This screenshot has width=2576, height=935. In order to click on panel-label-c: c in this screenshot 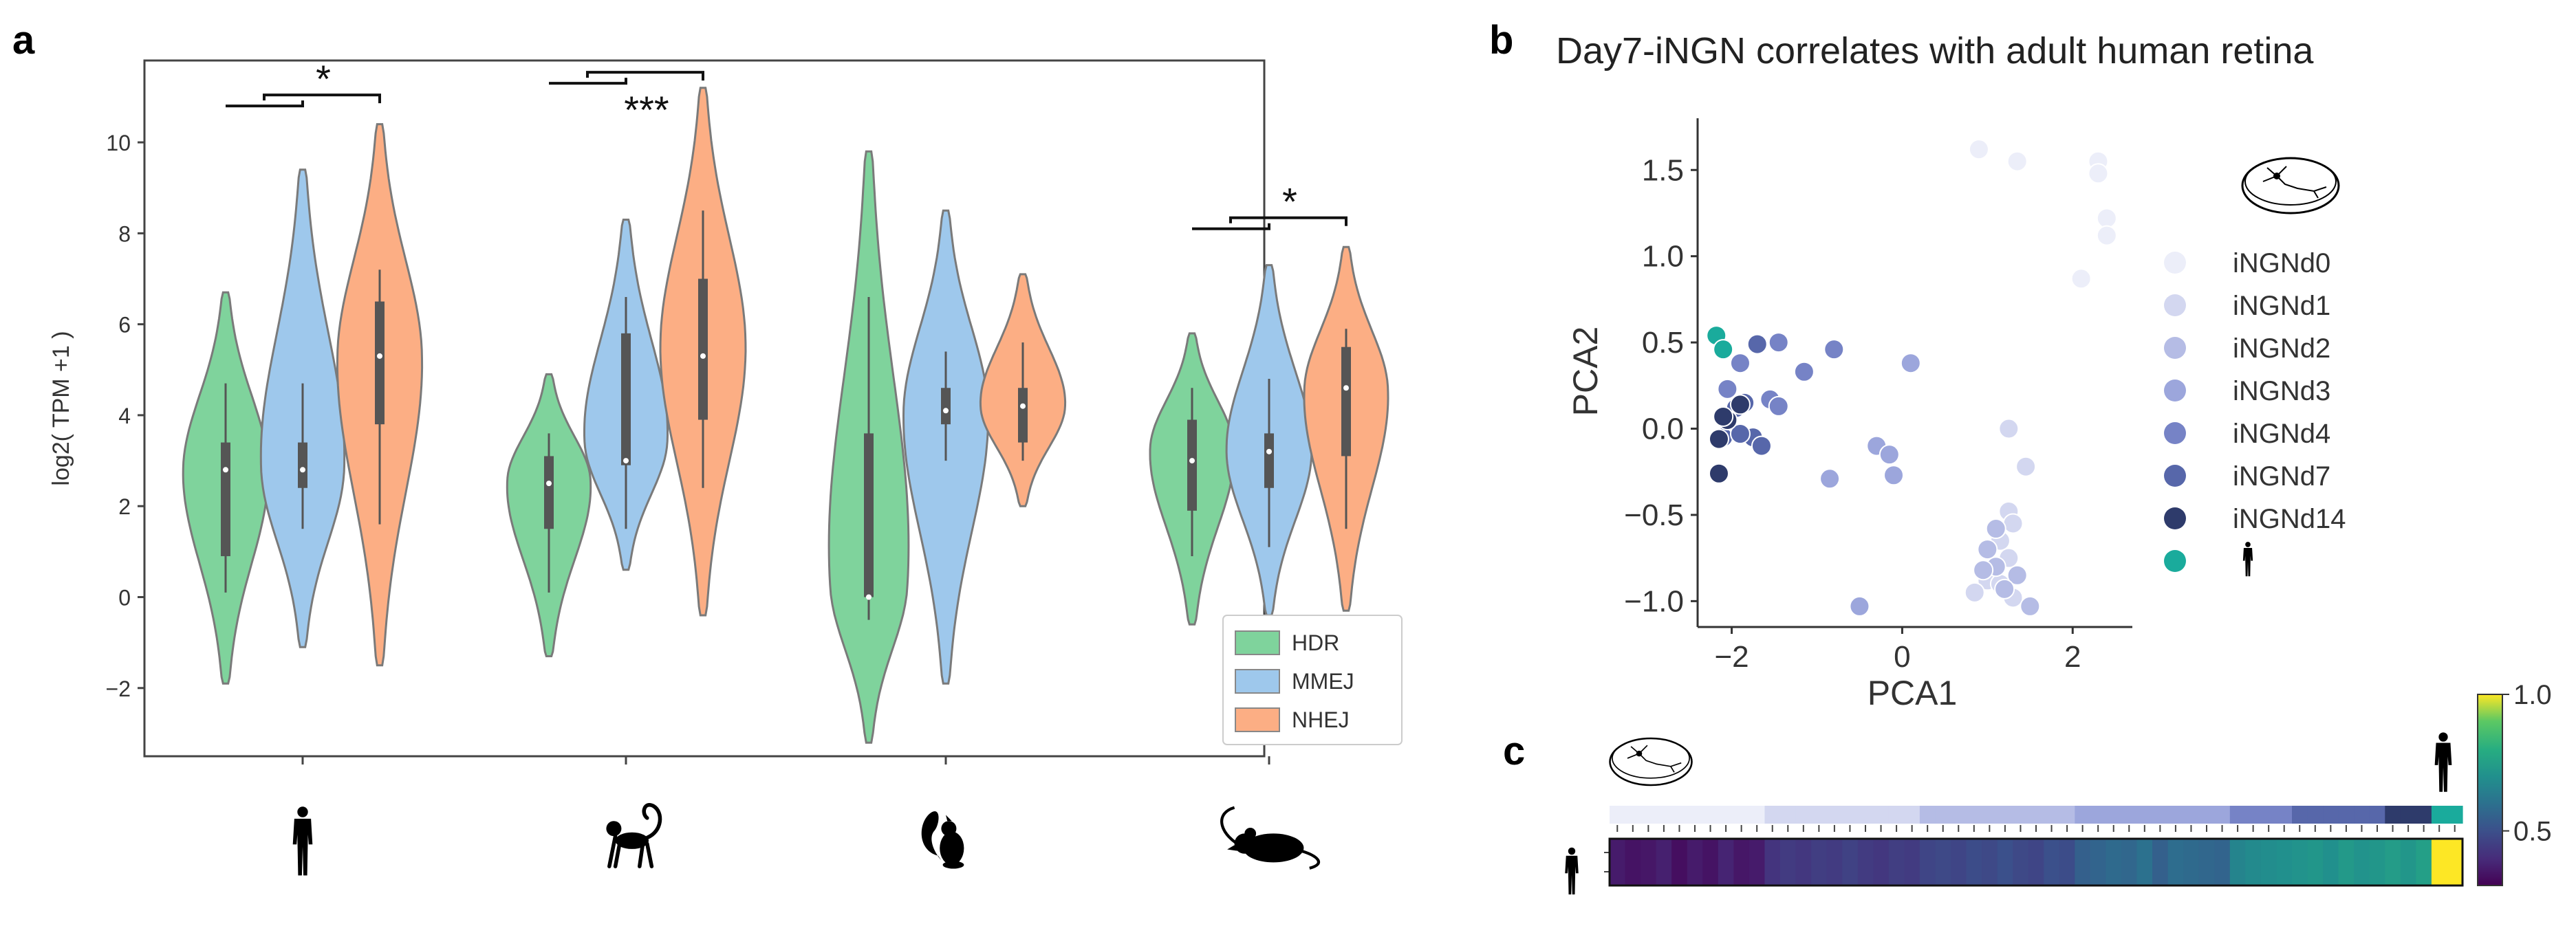, I will do `click(1514, 751)`.